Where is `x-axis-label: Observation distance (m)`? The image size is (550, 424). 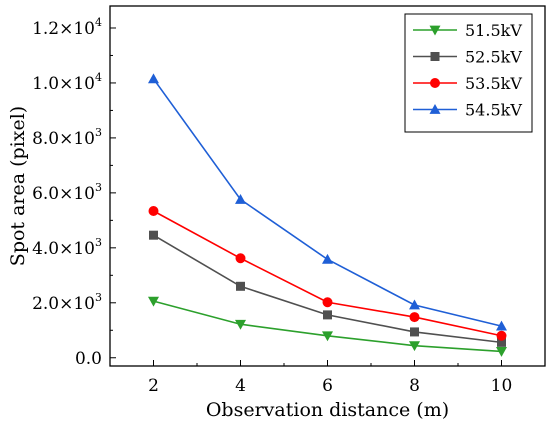 x-axis-label: Observation distance (m) is located at coordinates (327, 410).